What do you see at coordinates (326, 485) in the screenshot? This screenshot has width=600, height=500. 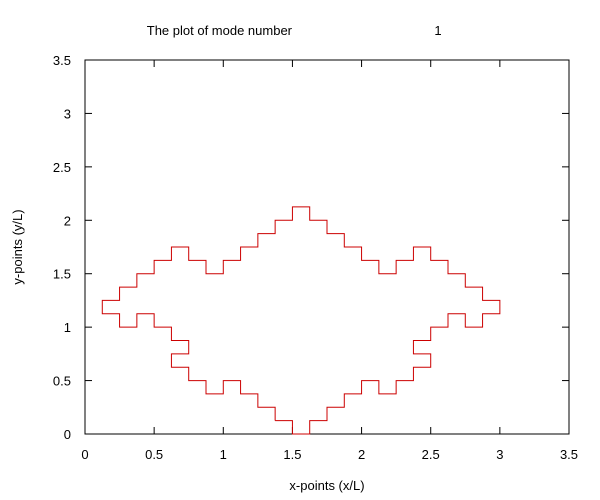 I see `x-axis-label: x-points (x/L)` at bounding box center [326, 485].